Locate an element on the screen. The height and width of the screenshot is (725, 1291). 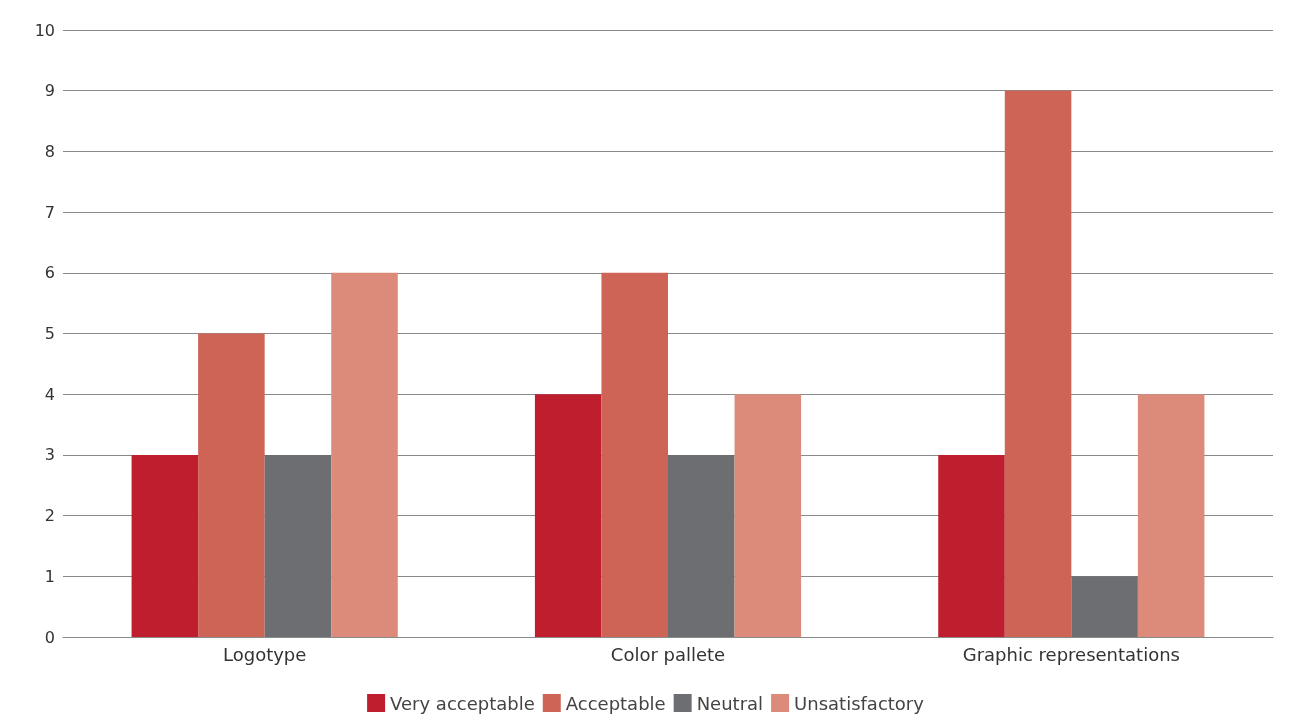
y-tick-label: 1 is located at coordinates (49, 576).